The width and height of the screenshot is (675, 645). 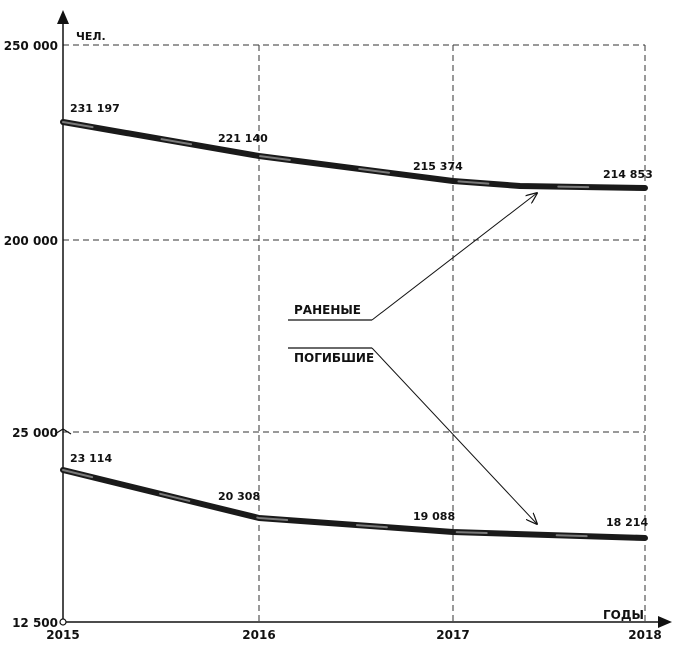 What do you see at coordinates (239, 496) in the screenshot?
I see `data-label: 20 308` at bounding box center [239, 496].